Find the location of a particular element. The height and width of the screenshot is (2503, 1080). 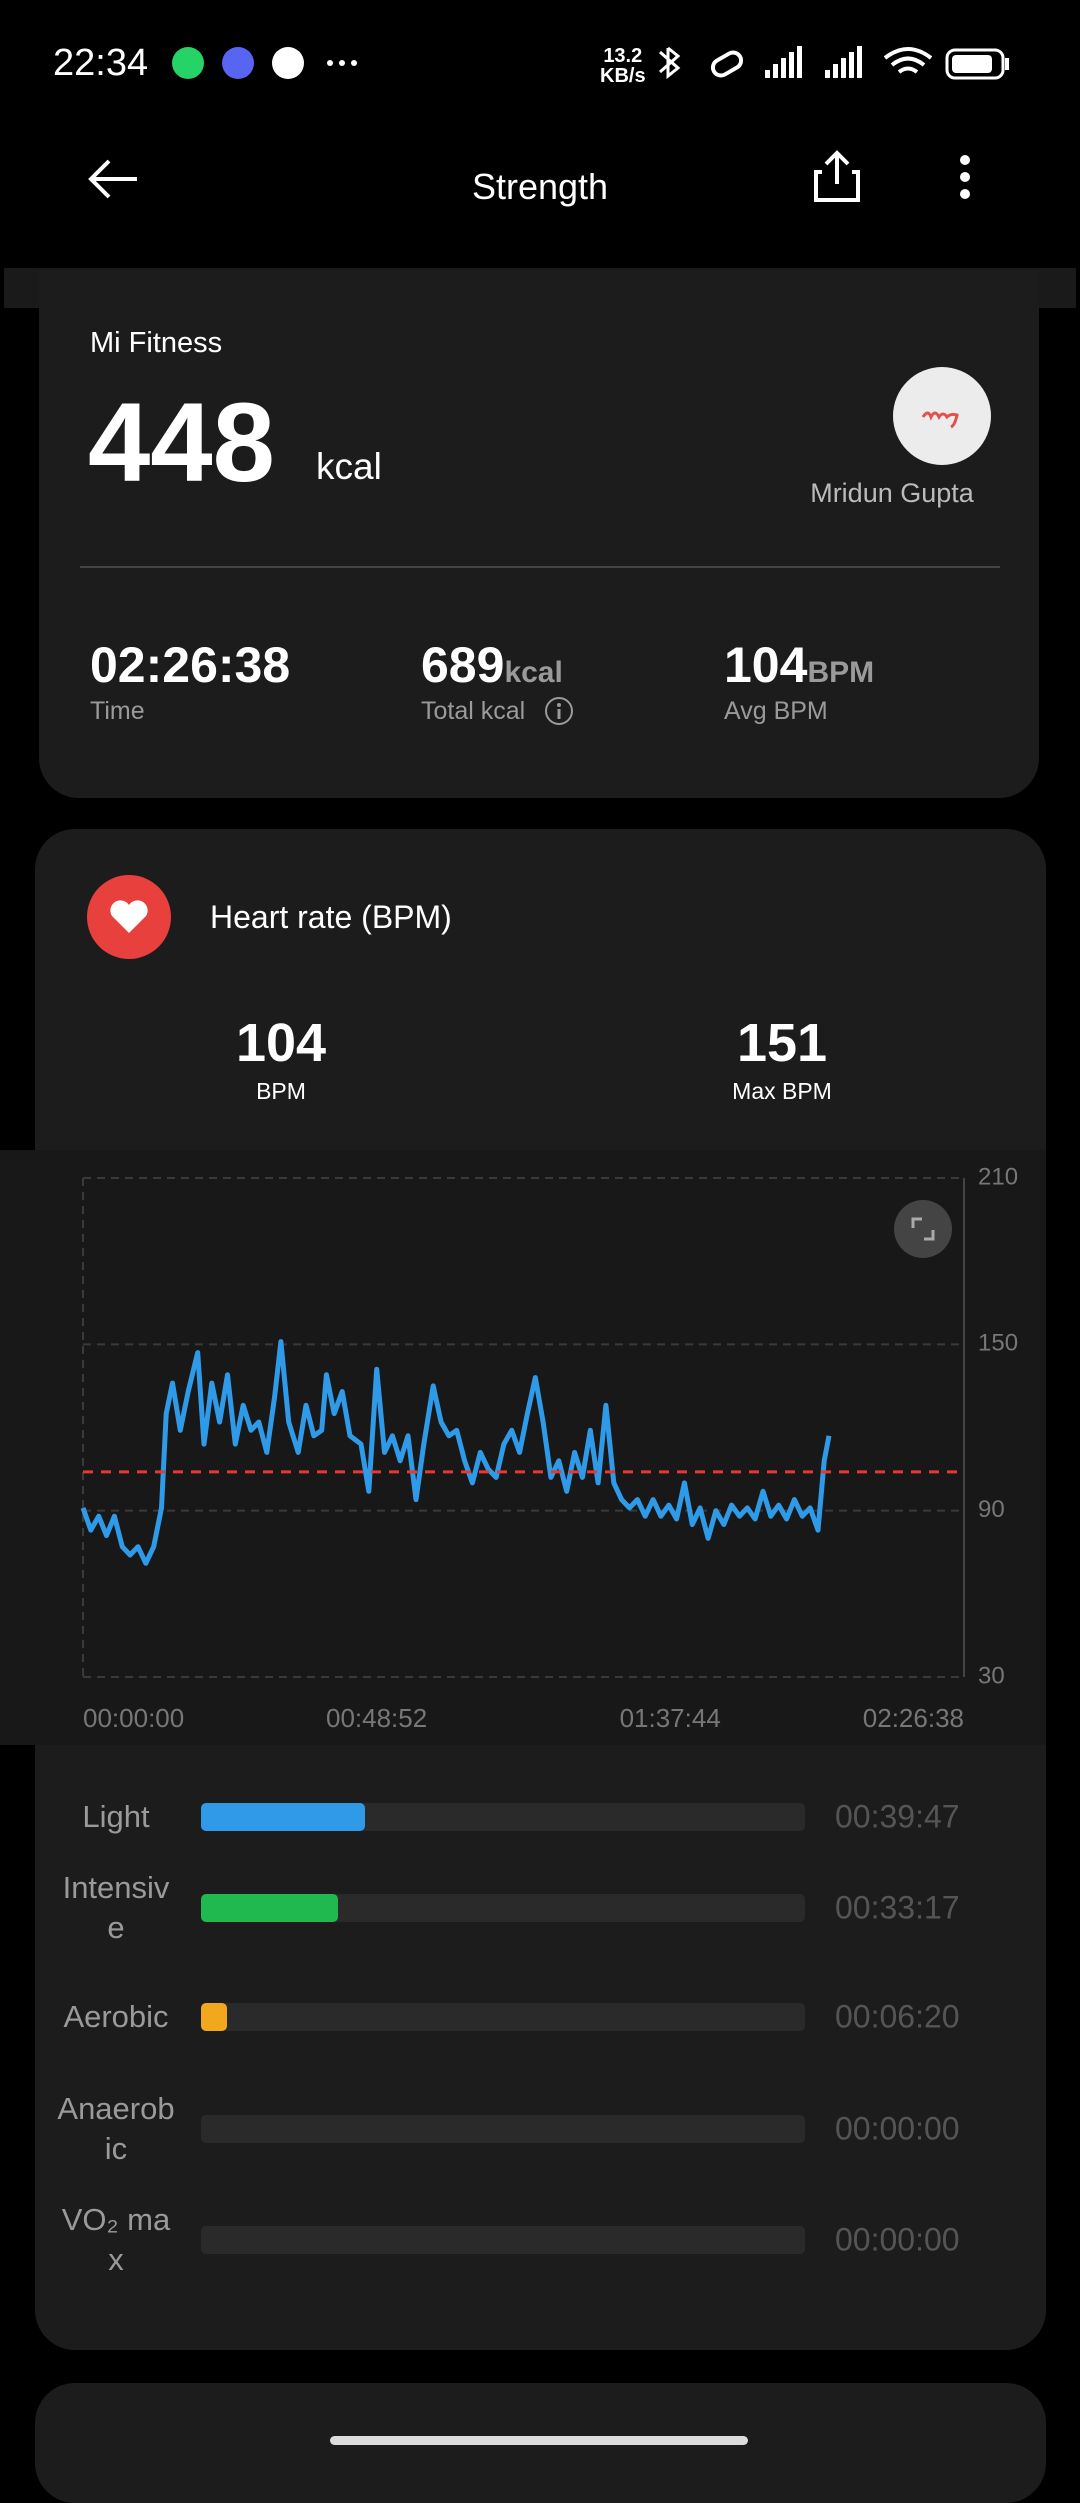

stat-value: 104BPM is located at coordinates (799, 665).